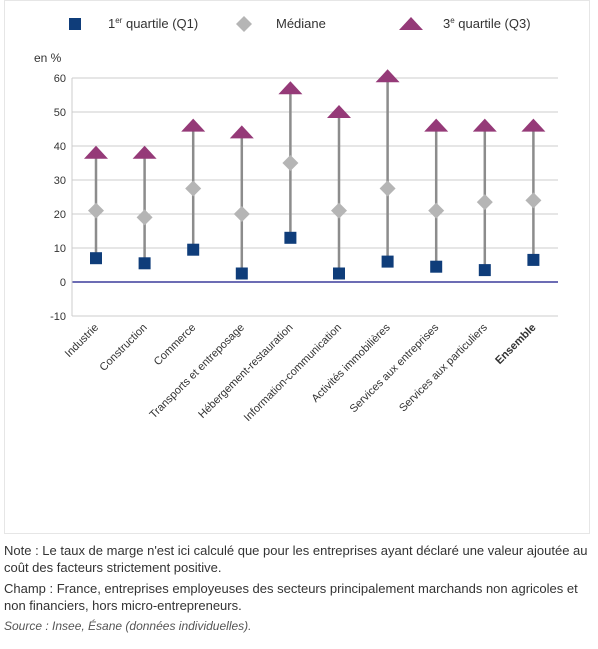 Image resolution: width=598 pixels, height=649 pixels. I want to click on x-tick-label: Transports et entreposage, so click(196, 371).